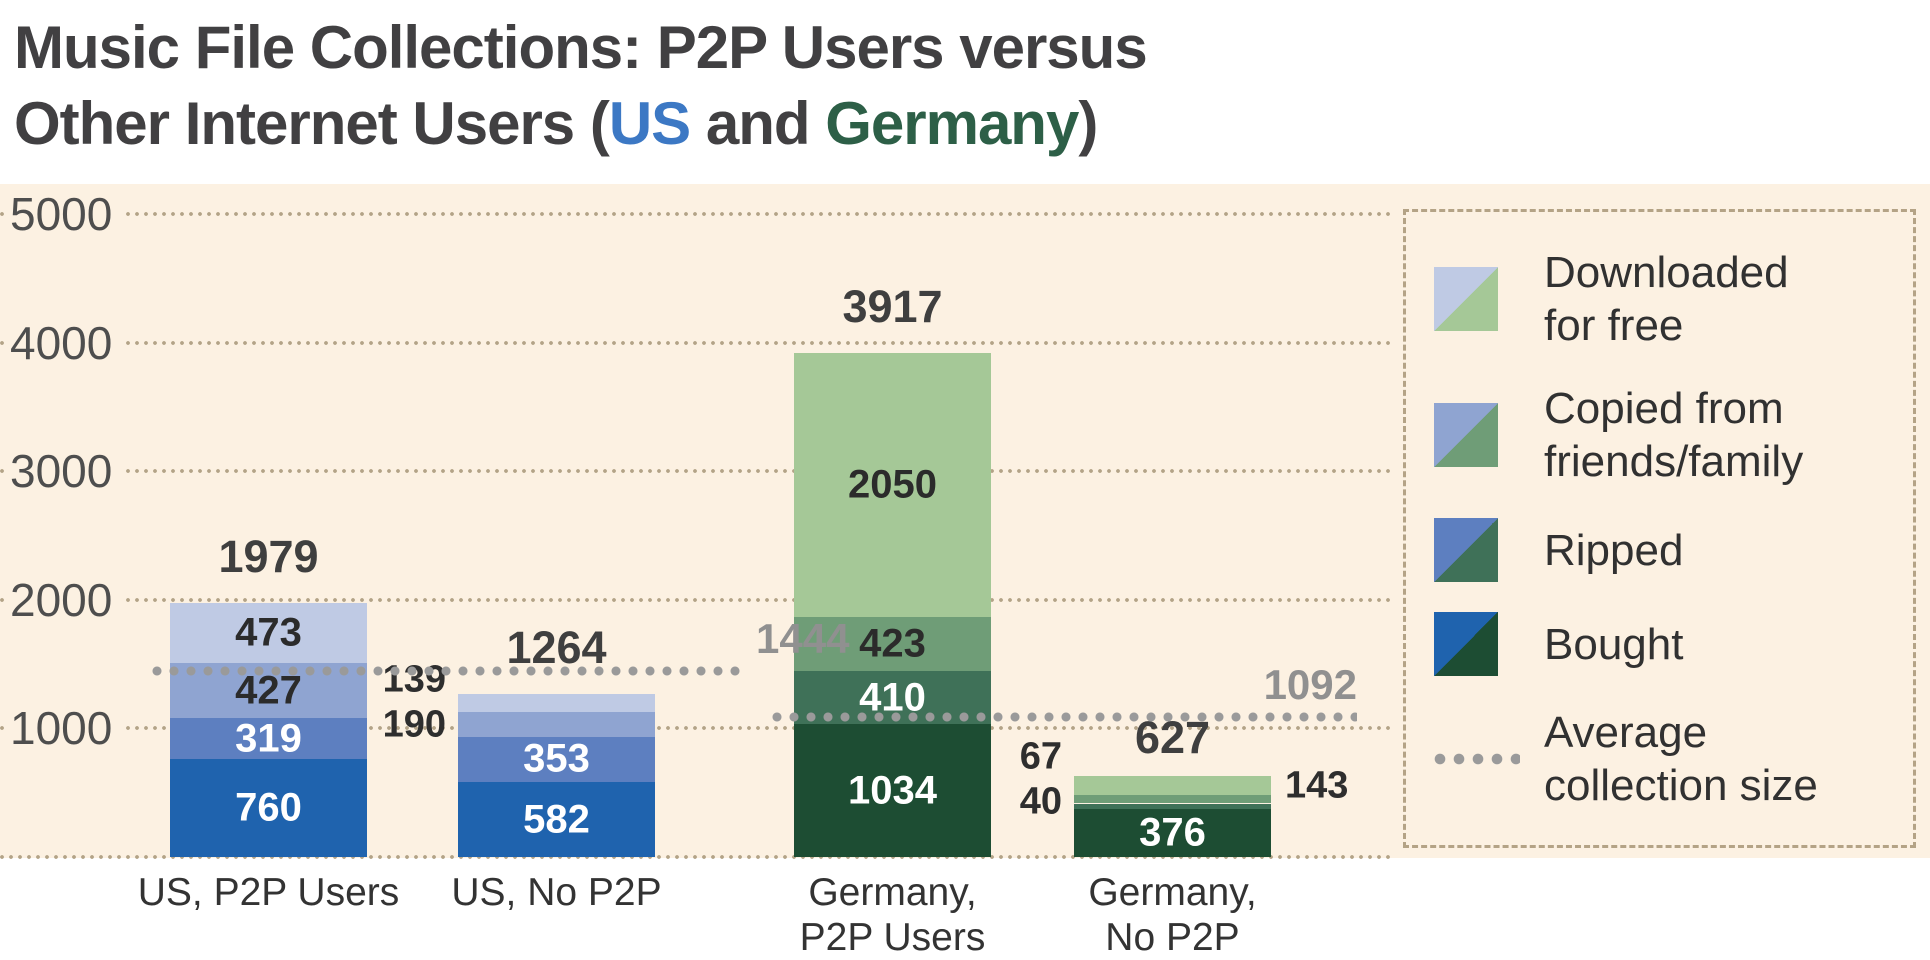 This screenshot has width=1930, height=960. I want to click on segment-value-label: 190, so click(414, 724).